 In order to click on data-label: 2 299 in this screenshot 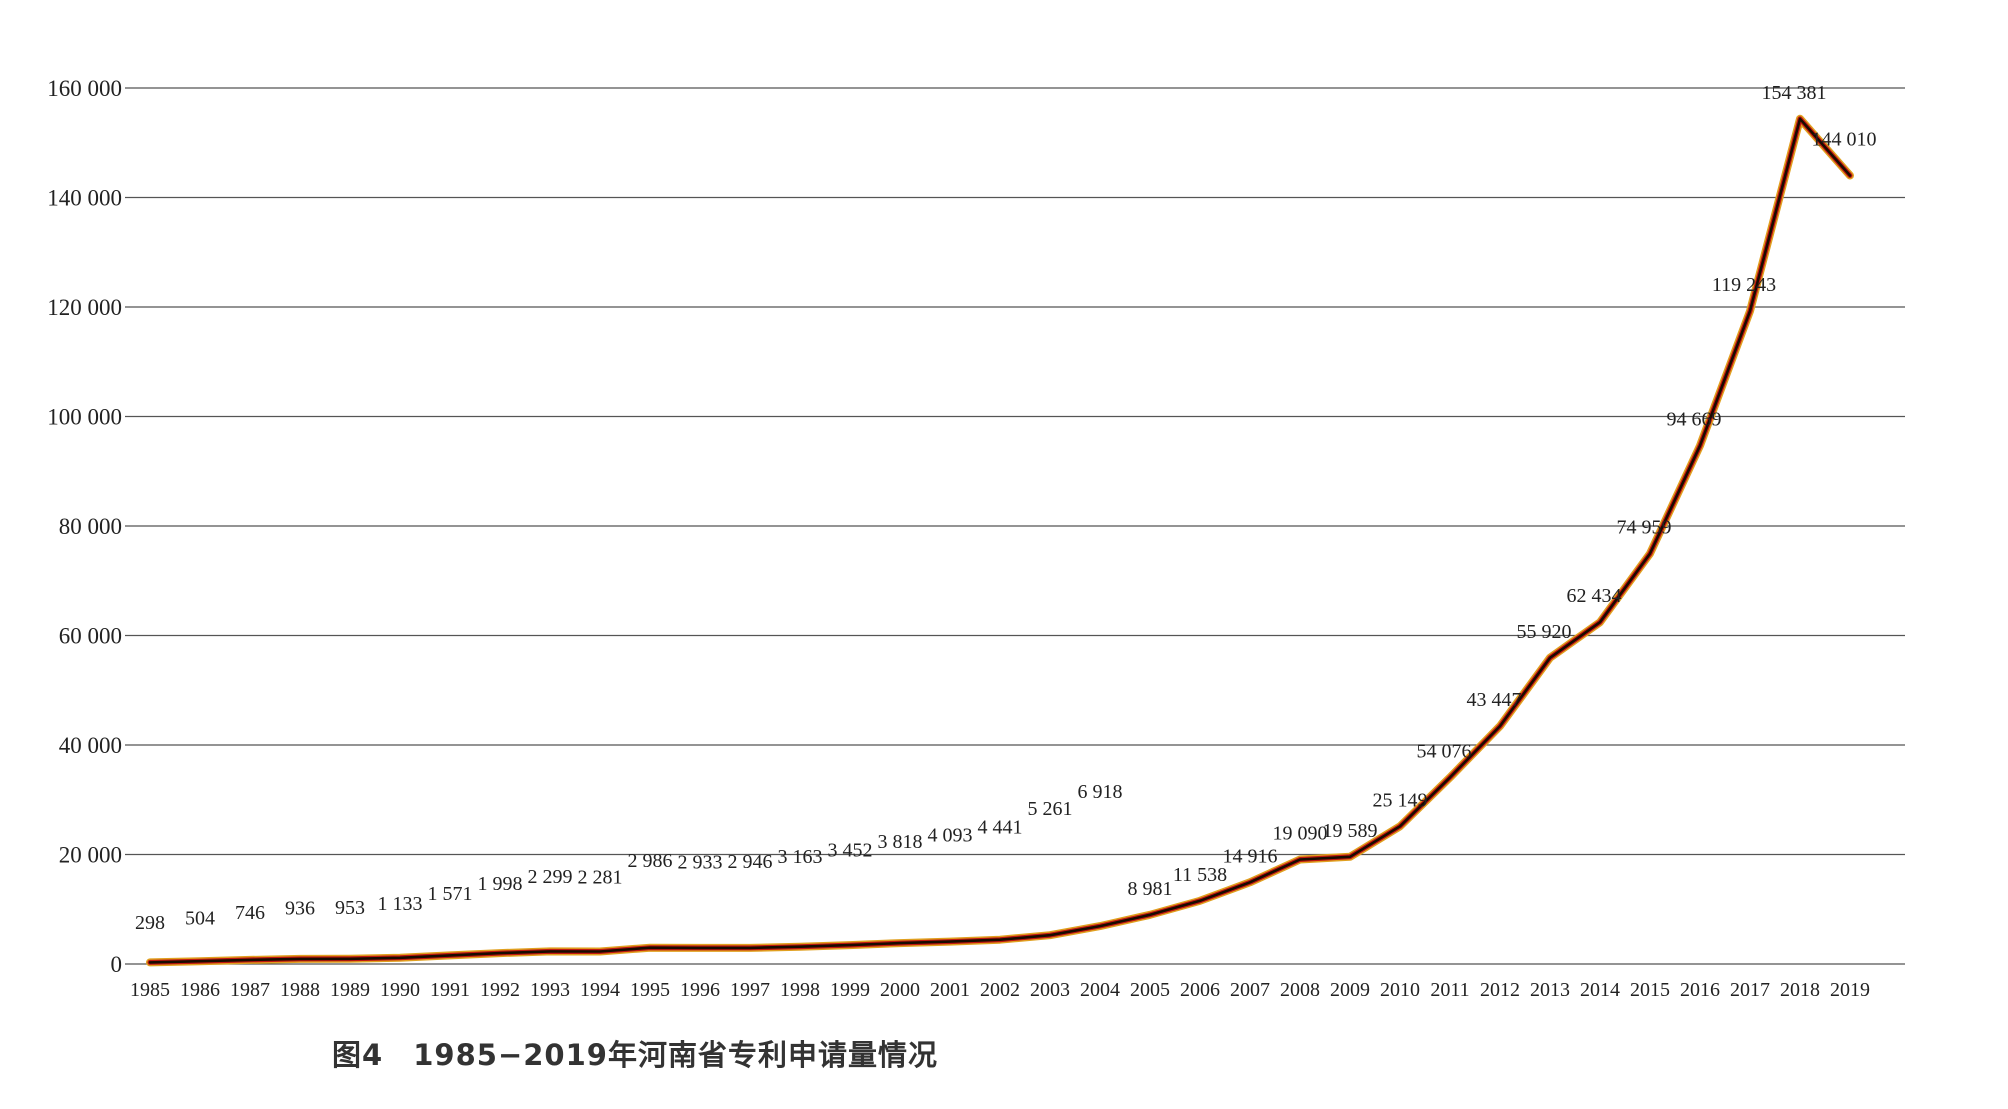, I will do `click(550, 877)`.